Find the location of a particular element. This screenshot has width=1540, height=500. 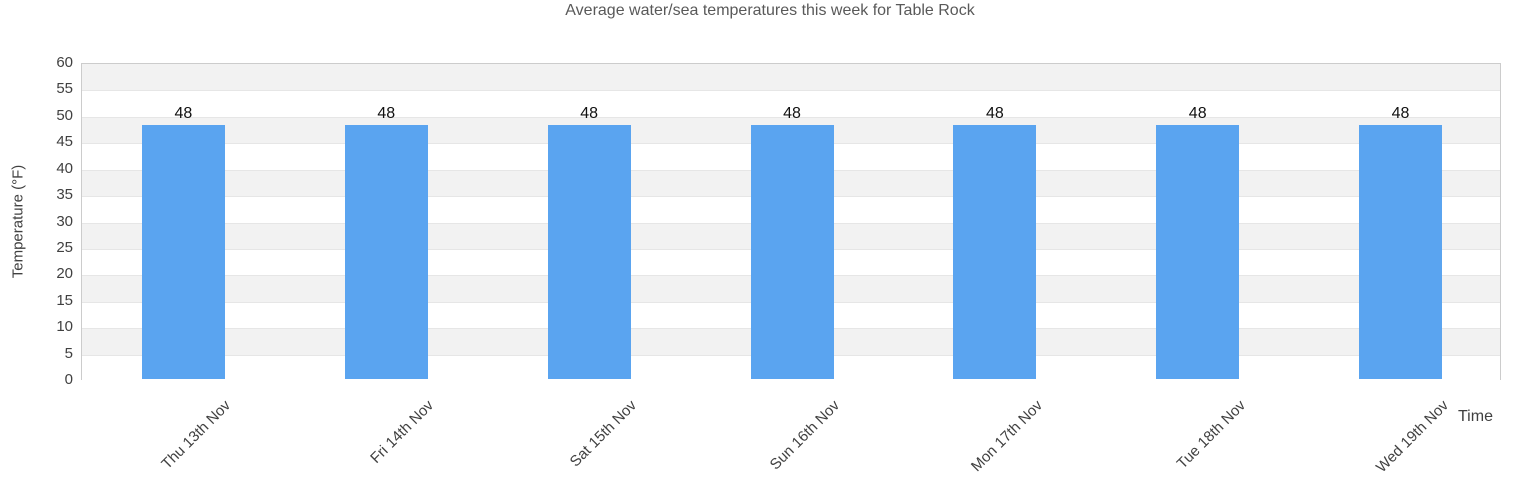

bar-tue-18th-nov is located at coordinates (1198, 252).